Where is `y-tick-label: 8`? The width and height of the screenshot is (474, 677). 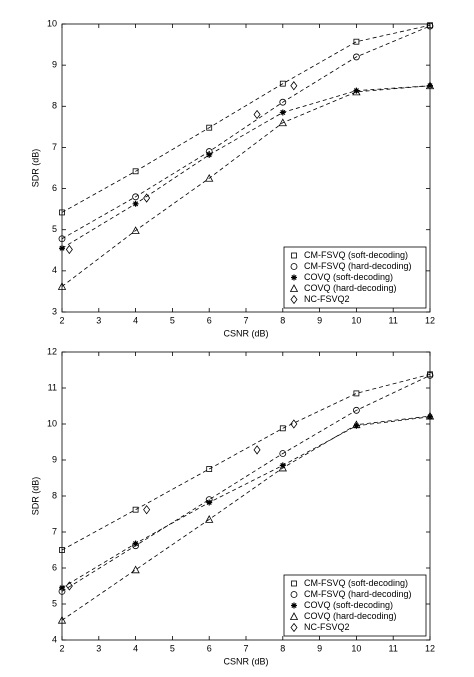 y-tick-label: 8 is located at coordinates (54, 106).